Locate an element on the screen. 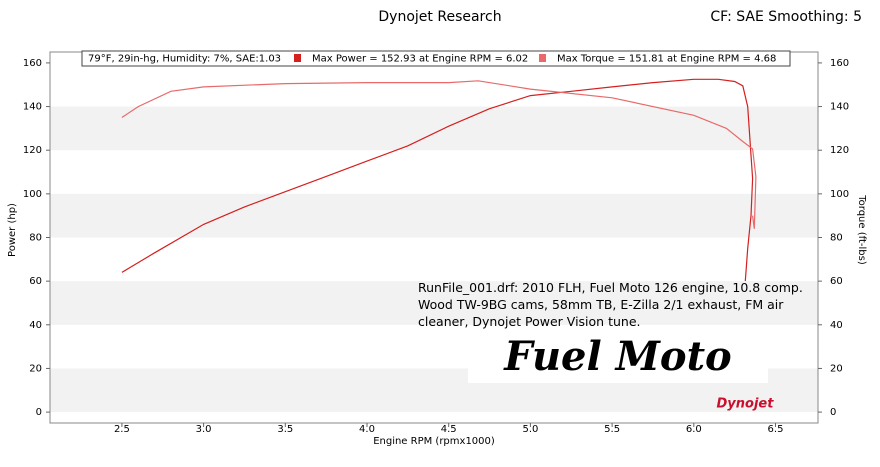 This screenshot has height=467, width=880. legend-box is located at coordinates (436, 58).